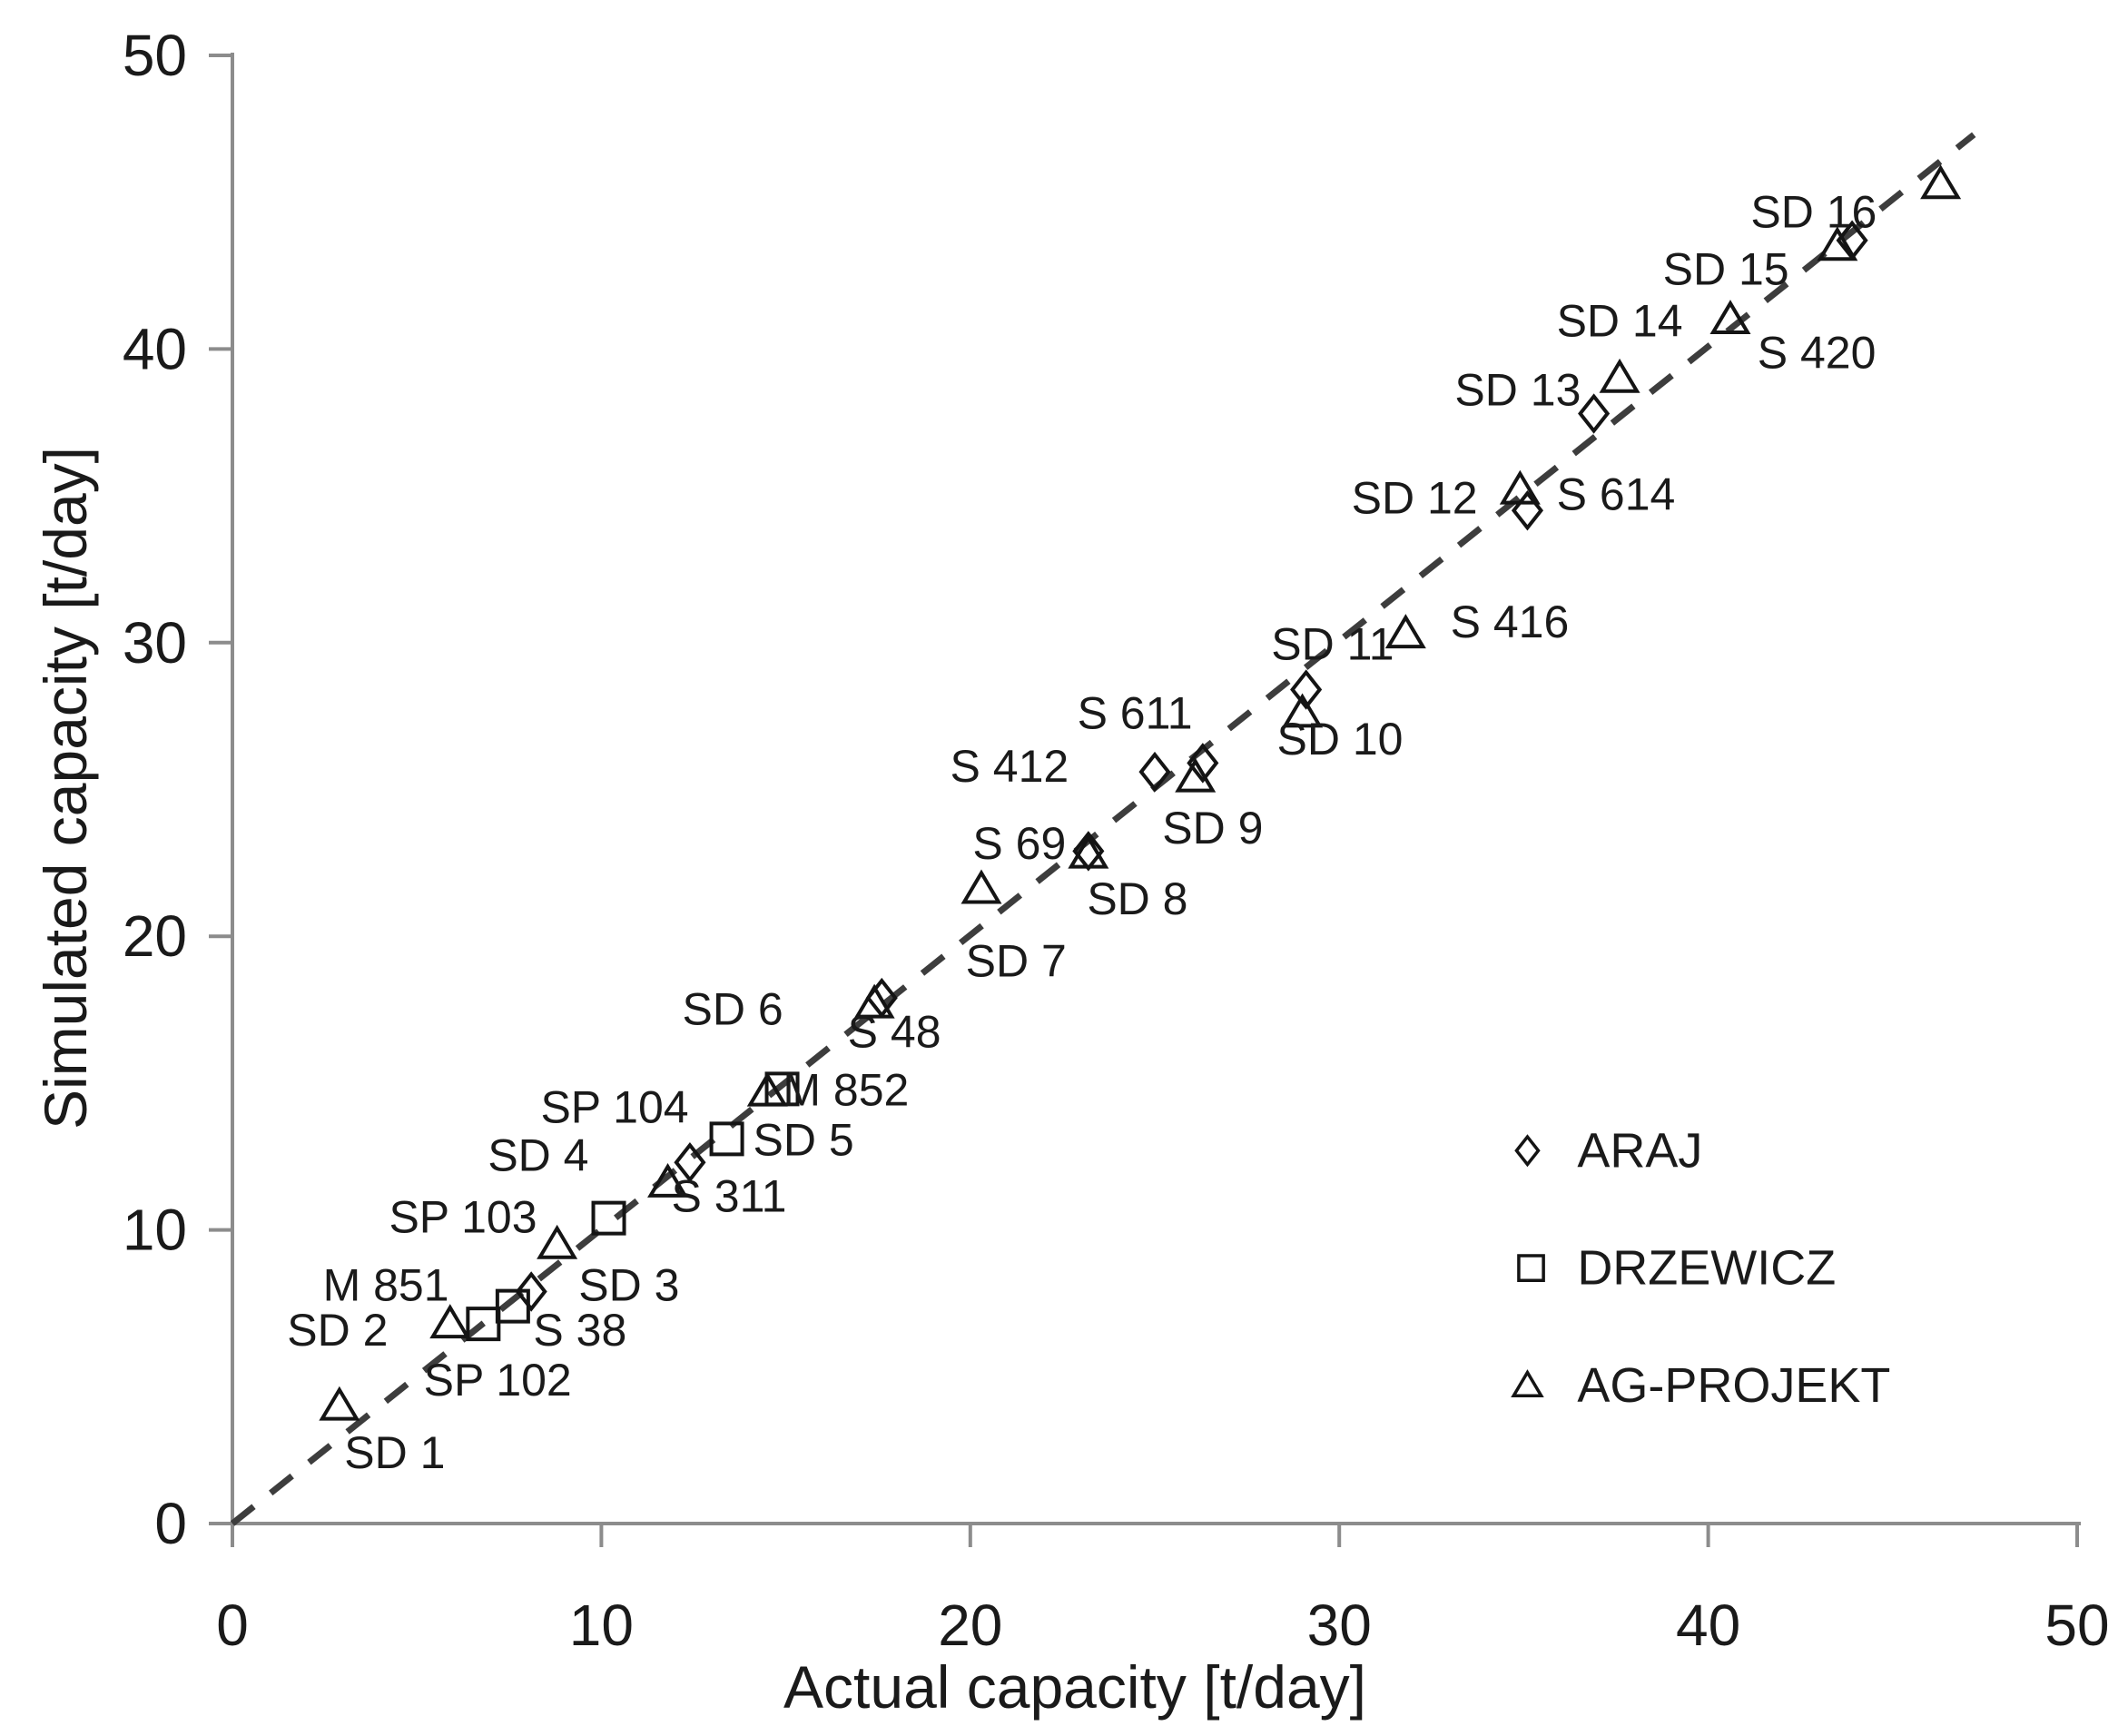 This screenshot has height=1736, width=2128. What do you see at coordinates (1019, 843) in the screenshot?
I see `data-point-label: S 69` at bounding box center [1019, 843].